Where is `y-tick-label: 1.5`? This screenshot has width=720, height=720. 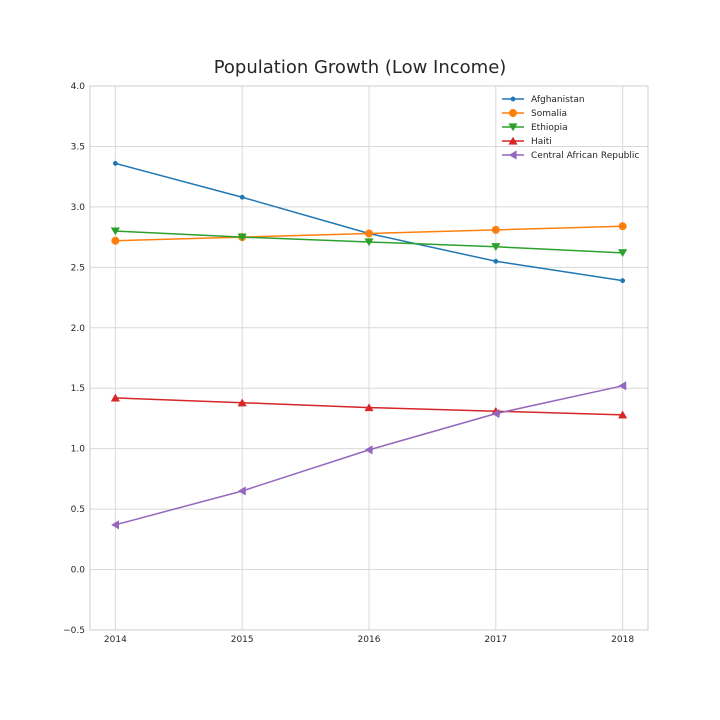
y-tick-label: 1.5 is located at coordinates (78, 389).